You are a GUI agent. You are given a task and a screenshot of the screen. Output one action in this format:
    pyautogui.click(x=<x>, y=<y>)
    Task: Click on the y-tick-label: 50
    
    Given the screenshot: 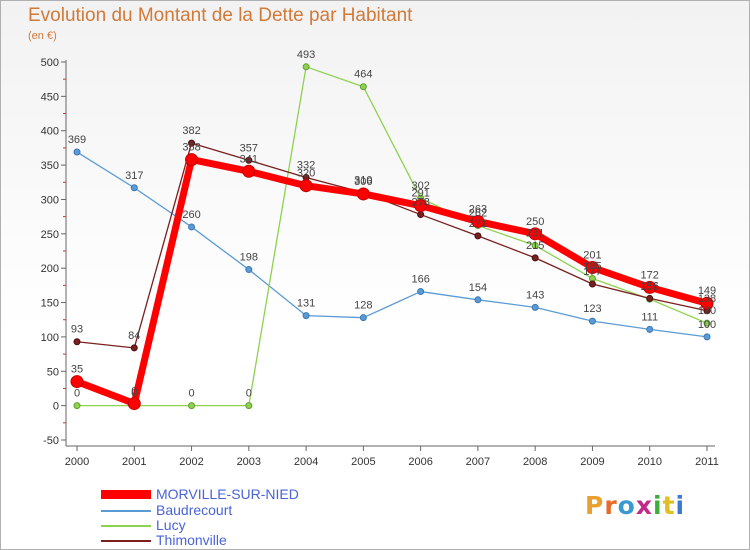 What is the action you would take?
    pyautogui.click(x=53, y=372)
    